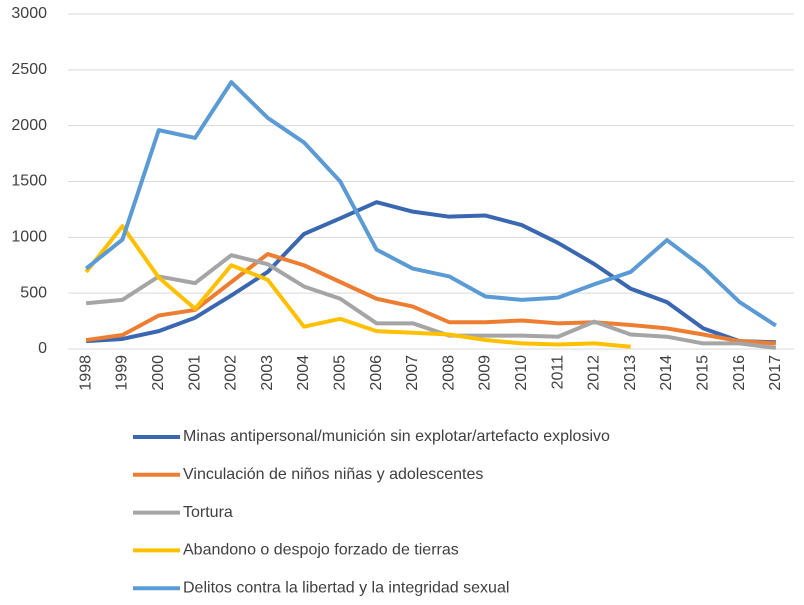  Describe the element at coordinates (33, 292) in the screenshot. I see `y-tick-label: 500` at that location.